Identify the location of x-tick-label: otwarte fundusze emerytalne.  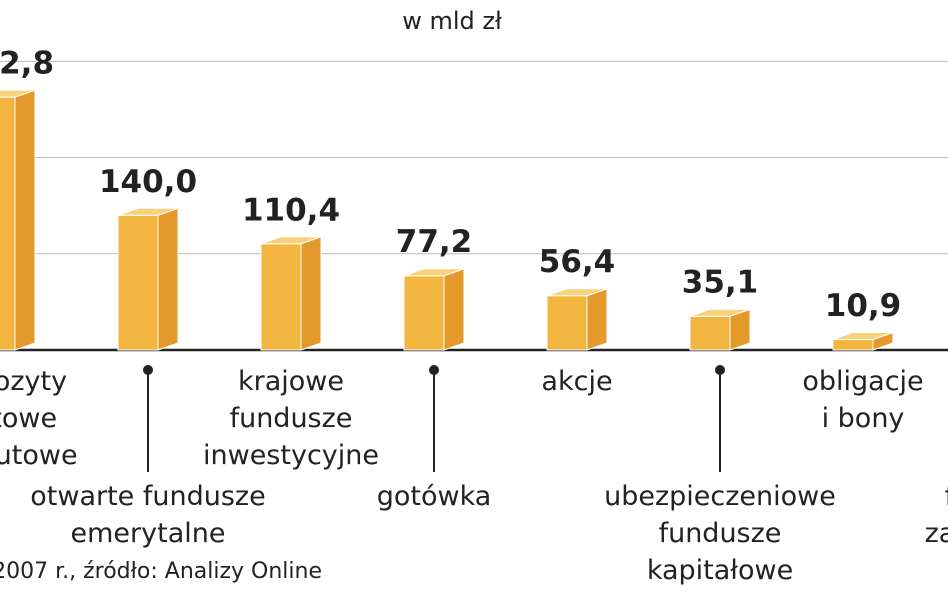
(147, 515).